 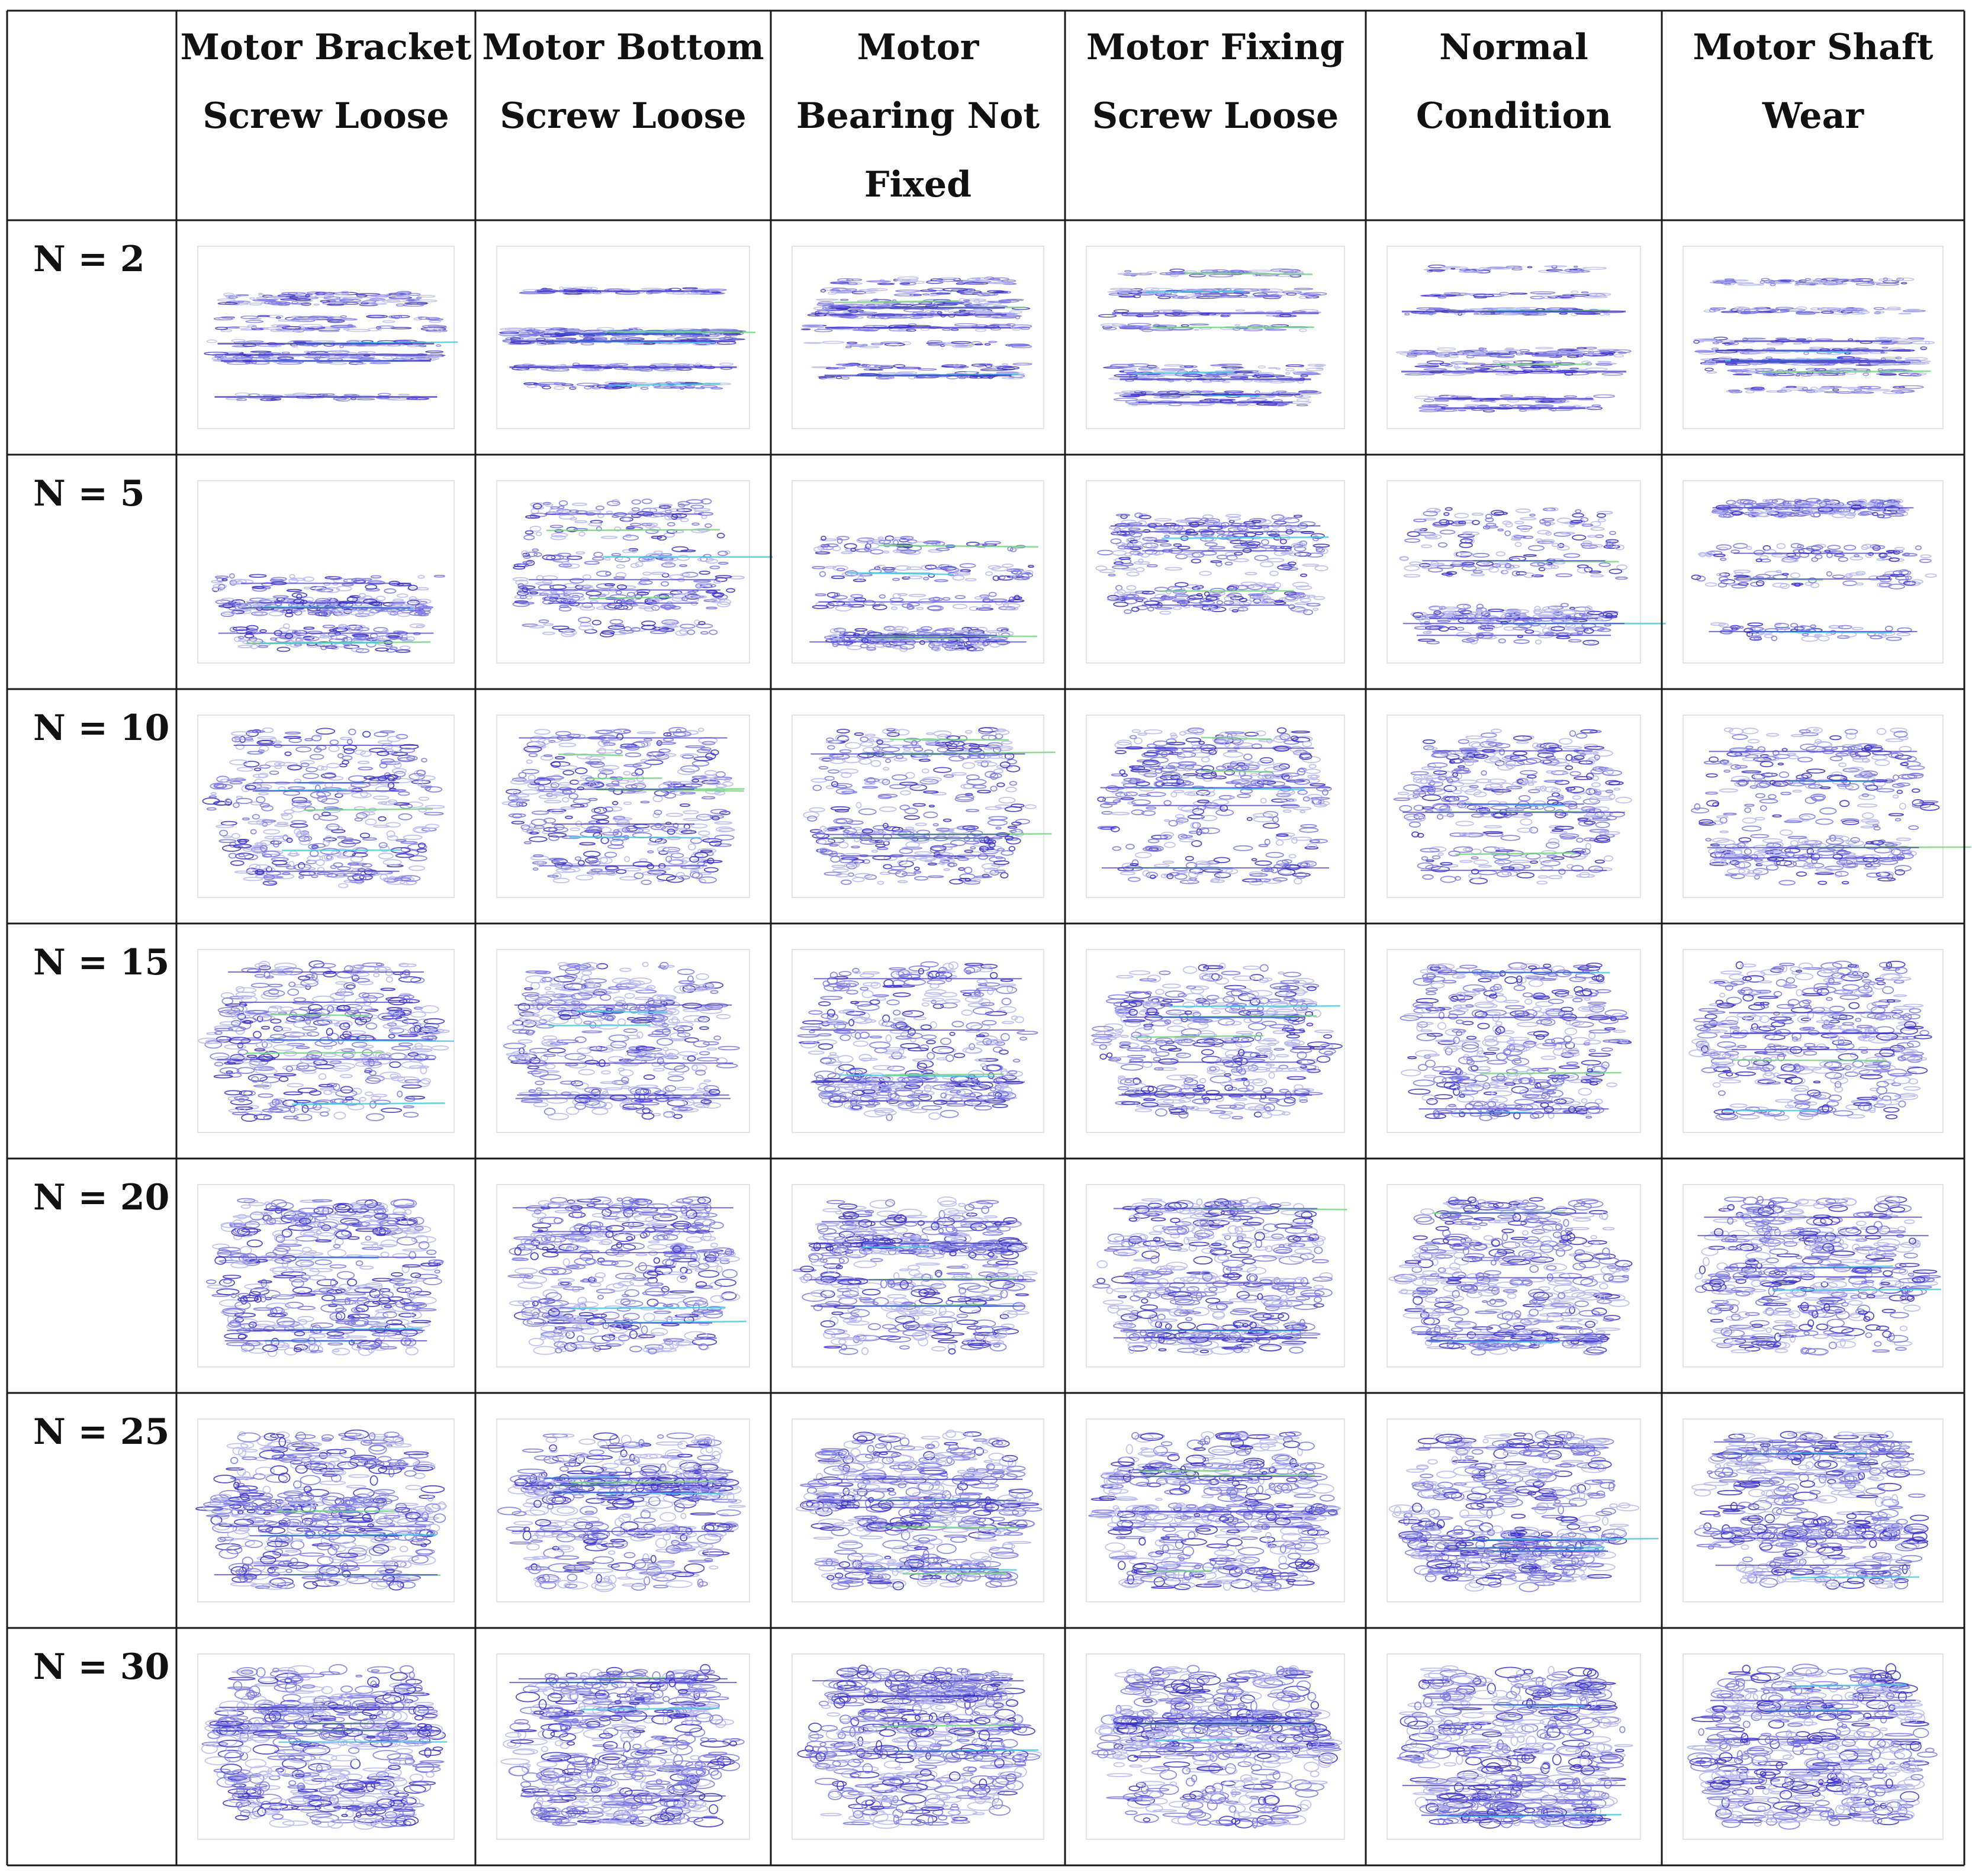 I want to click on contour-plot, so click(x=327, y=337).